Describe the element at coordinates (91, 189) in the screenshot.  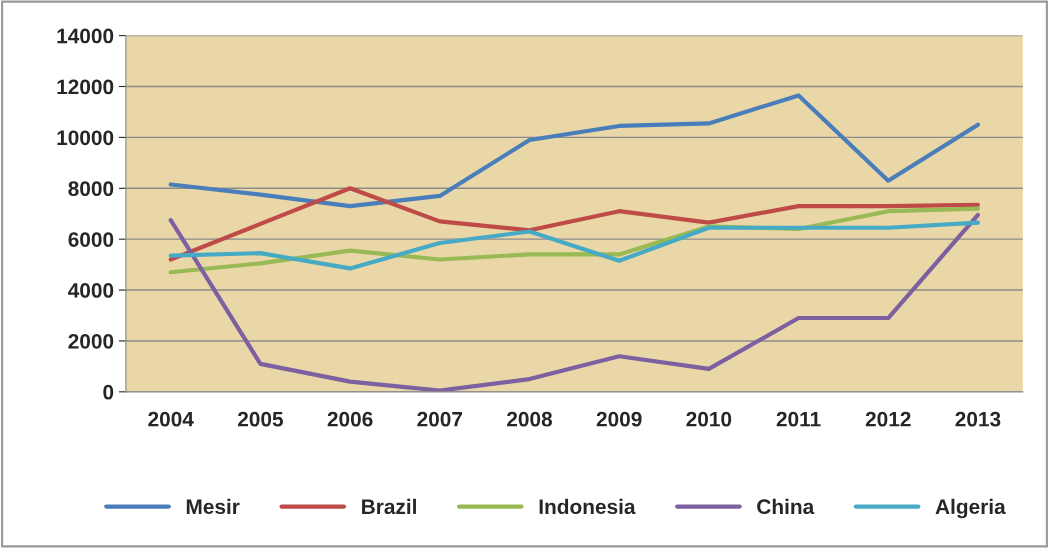
I see `y-tick-label: 8000` at that location.